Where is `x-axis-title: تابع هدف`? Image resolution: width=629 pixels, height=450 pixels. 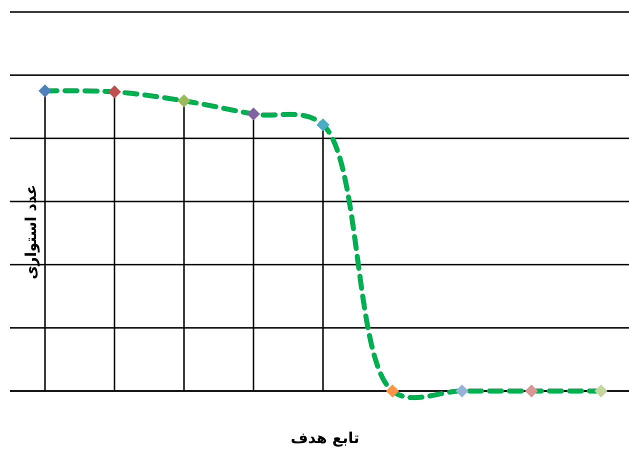 x-axis-title: تابع هدف is located at coordinates (325, 438).